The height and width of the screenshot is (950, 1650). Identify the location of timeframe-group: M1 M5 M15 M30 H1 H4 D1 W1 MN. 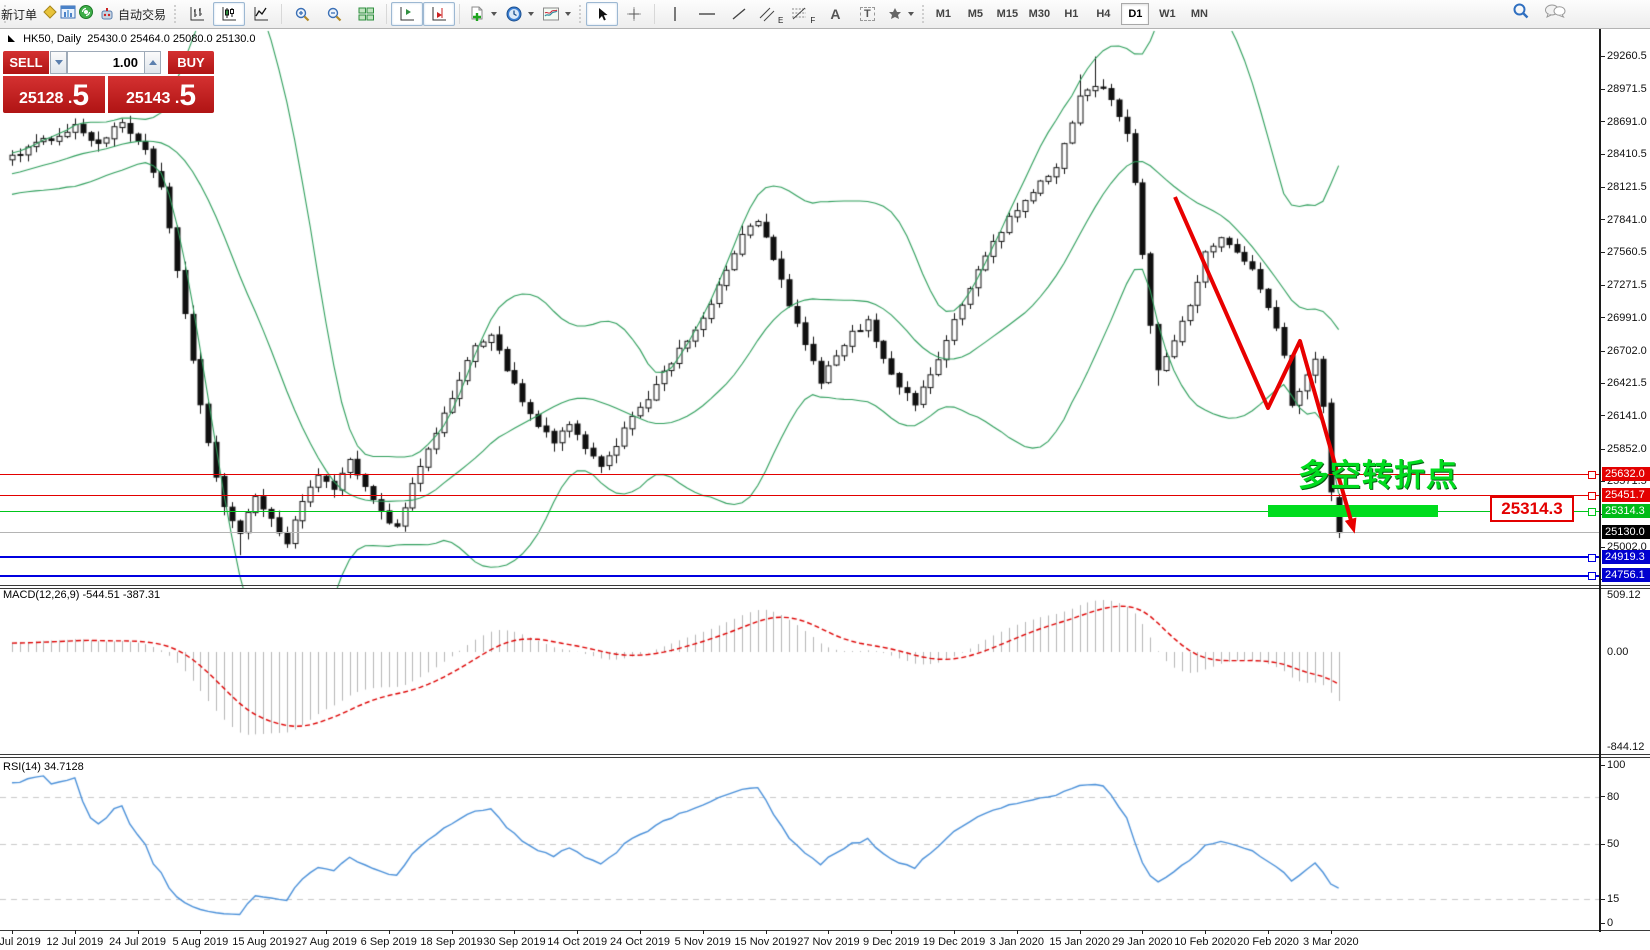
(1071, 14).